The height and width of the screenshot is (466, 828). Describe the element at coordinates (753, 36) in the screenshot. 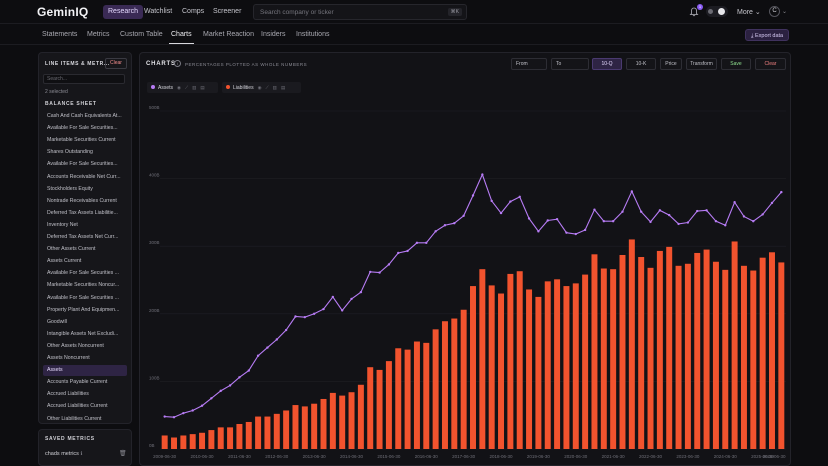

I see `download-icon: ⤓` at that location.